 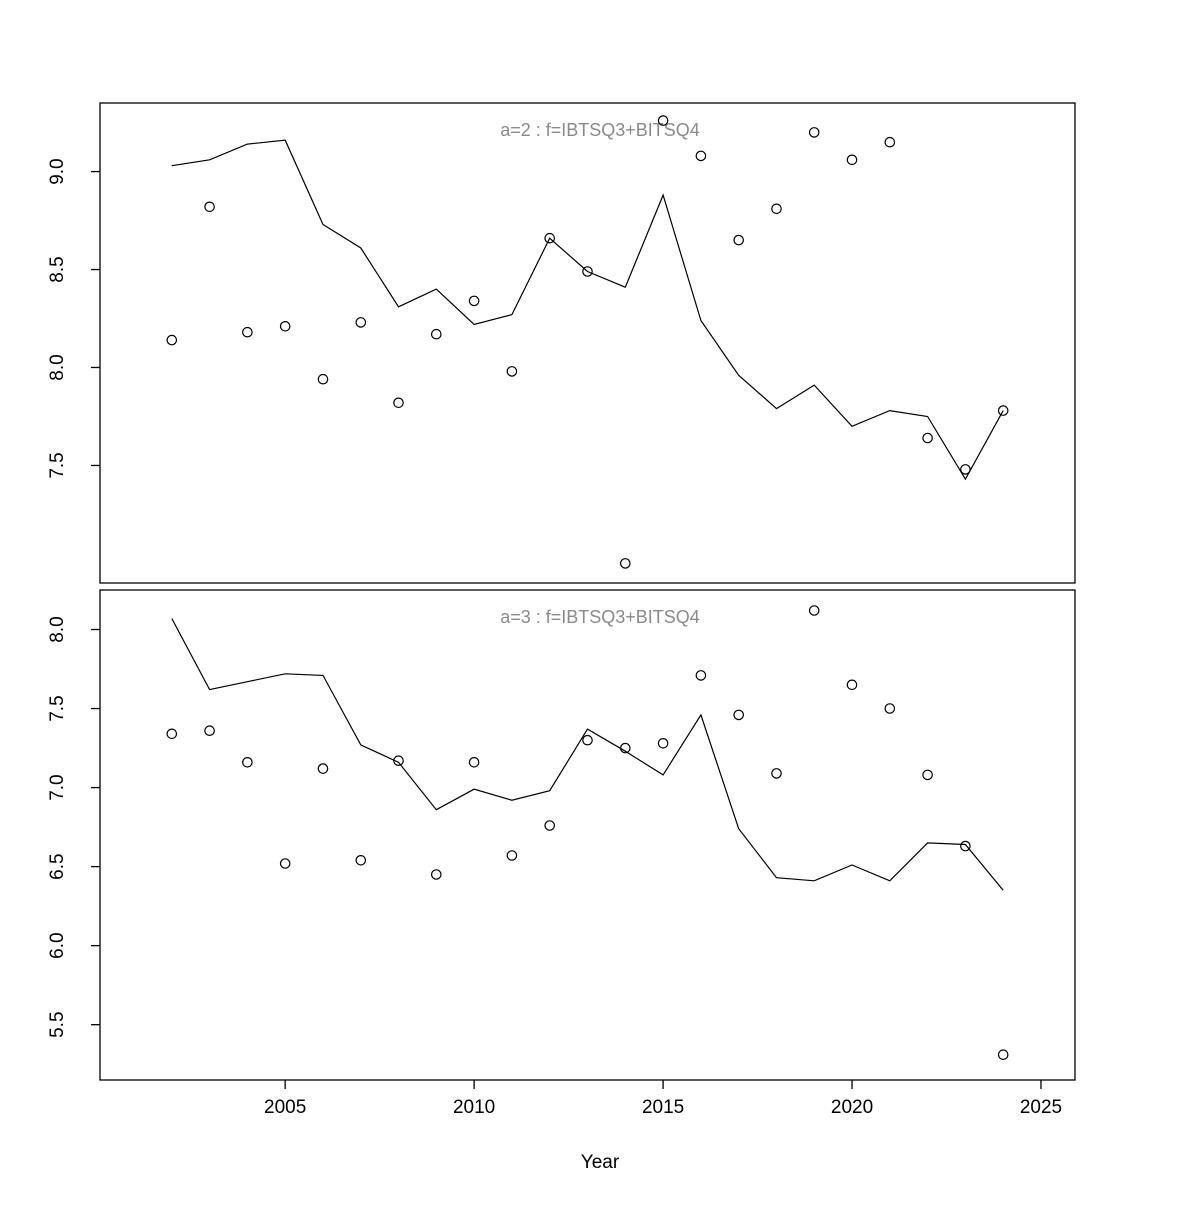 I want to click on y-tick-label: 8.5, so click(x=57, y=269).